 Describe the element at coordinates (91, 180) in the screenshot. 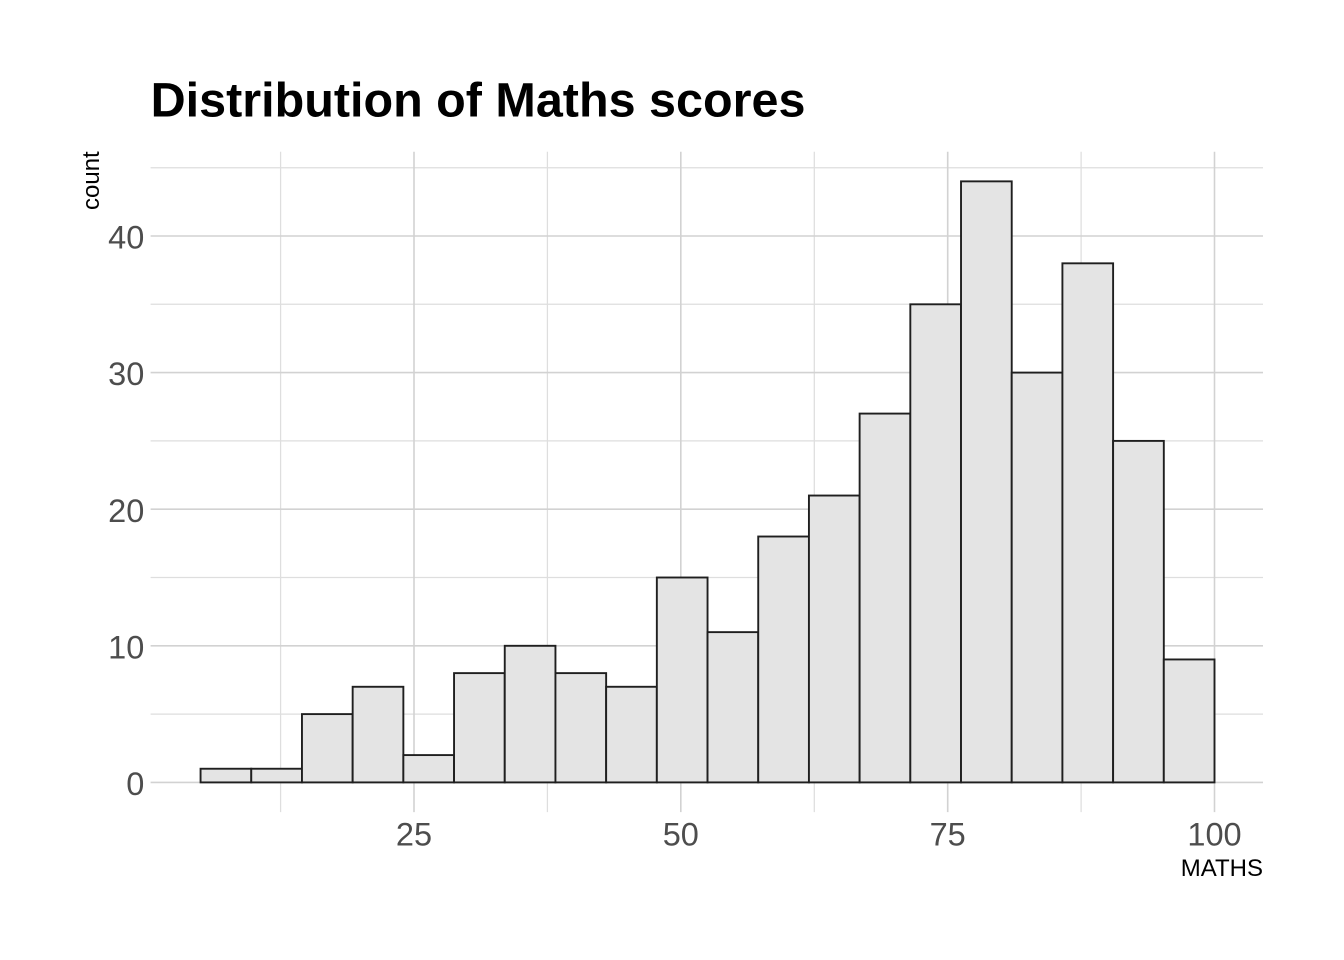

I see `svg-text: count` at that location.